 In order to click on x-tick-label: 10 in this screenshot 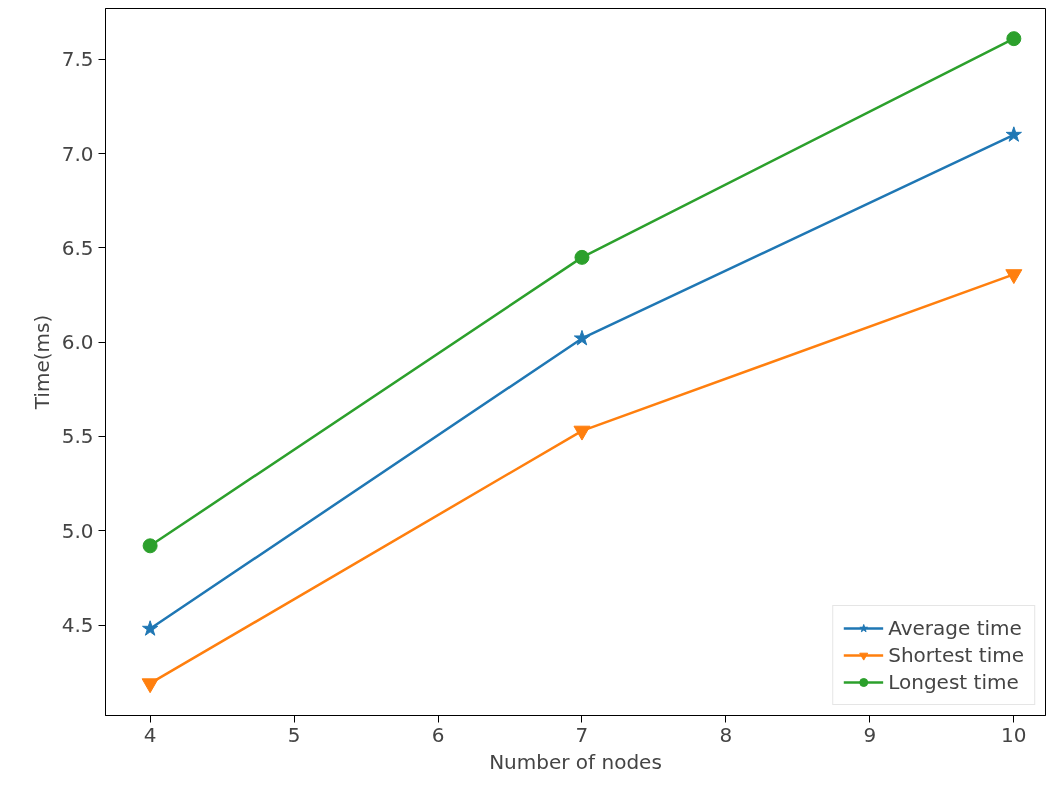, I will do `click(1014, 734)`.